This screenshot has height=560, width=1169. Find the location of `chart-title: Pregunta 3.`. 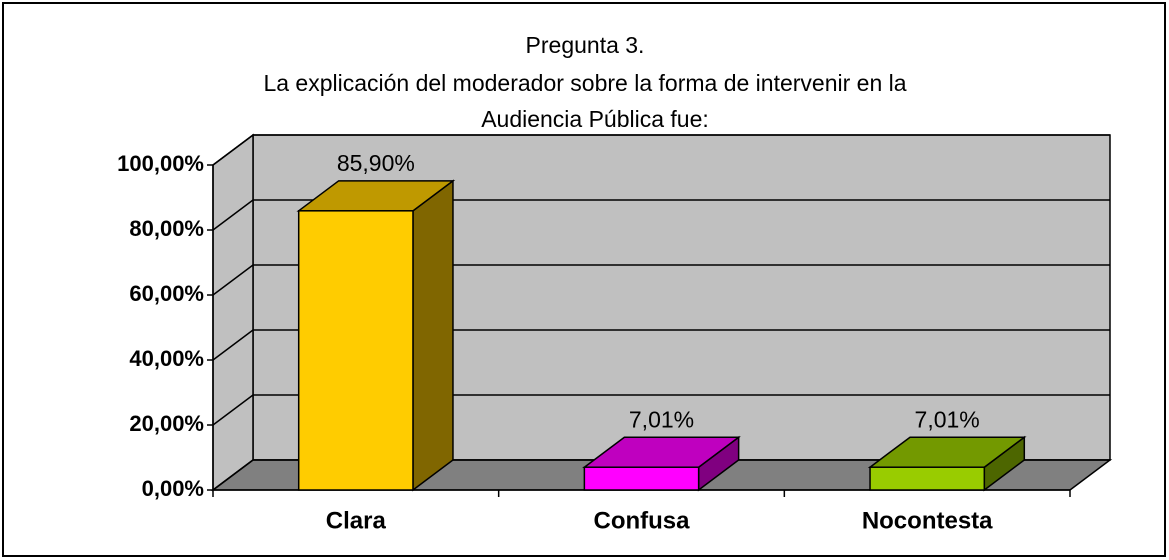

chart-title: Pregunta 3. is located at coordinates (585, 45).